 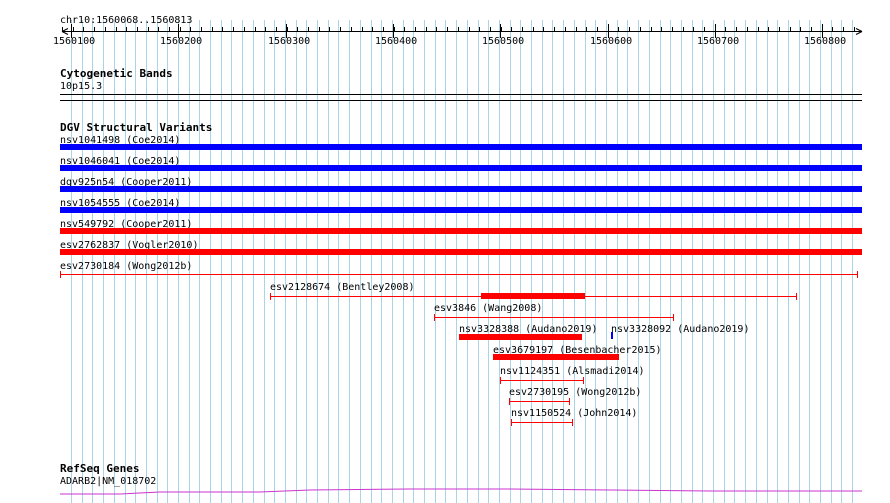 I want to click on ruler-tick-label: 1560100, so click(x=74, y=41).